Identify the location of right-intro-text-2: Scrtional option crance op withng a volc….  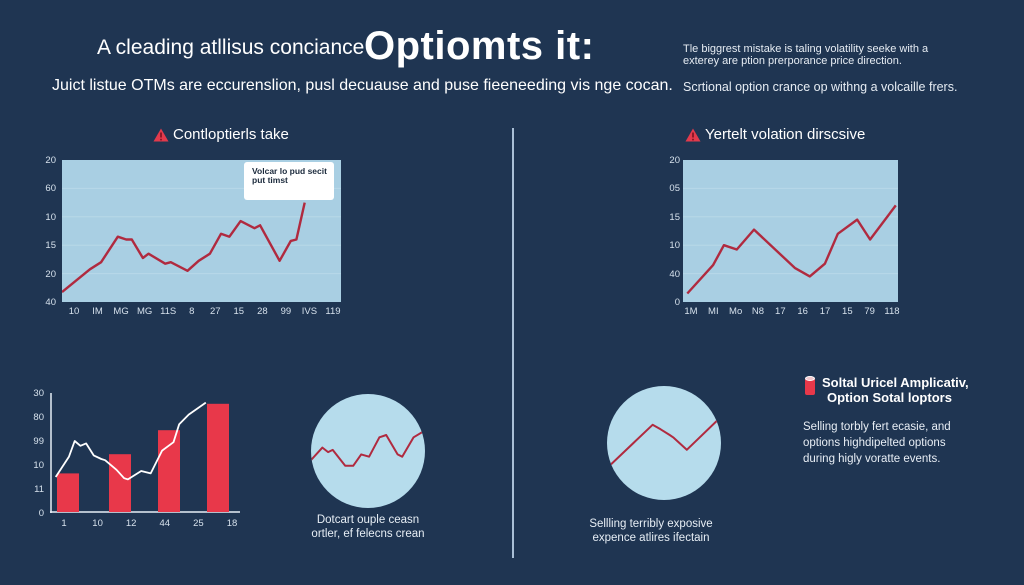
(820, 87).